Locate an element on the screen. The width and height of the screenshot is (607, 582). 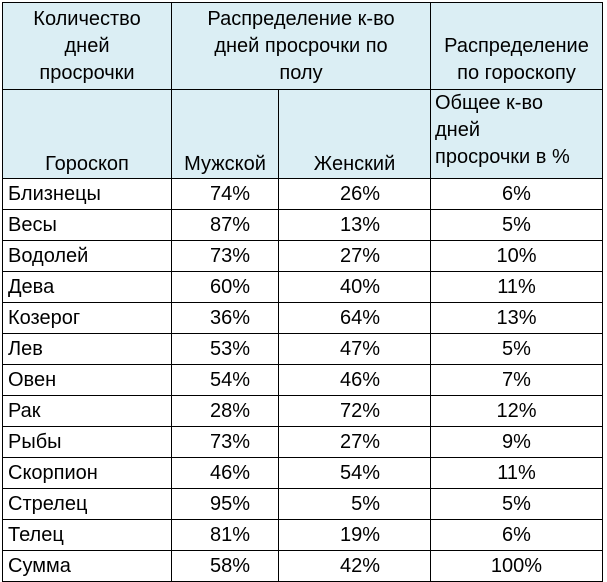
total-cell: 9% is located at coordinates (516, 442).